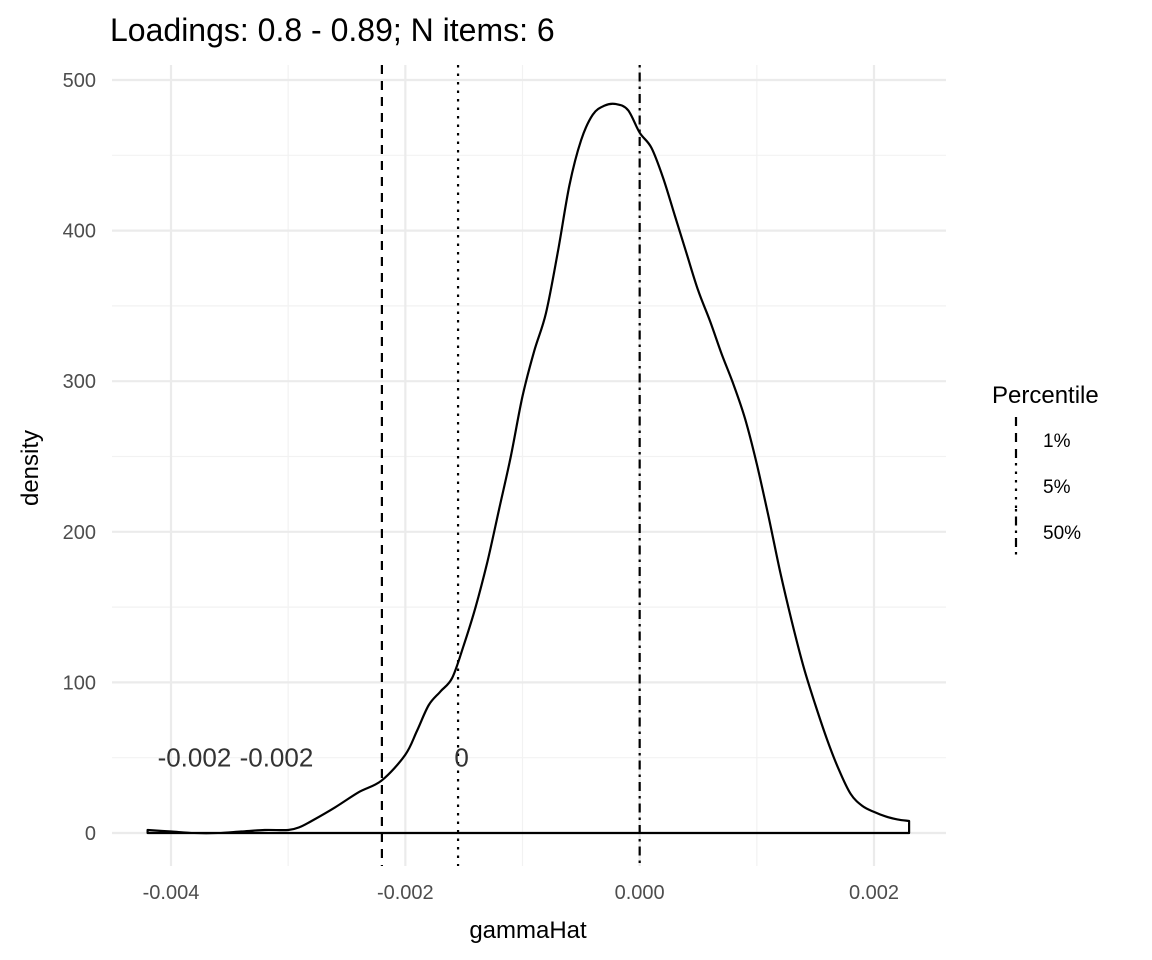  I want to click on x-tick-label: 0.002, so click(874, 893).